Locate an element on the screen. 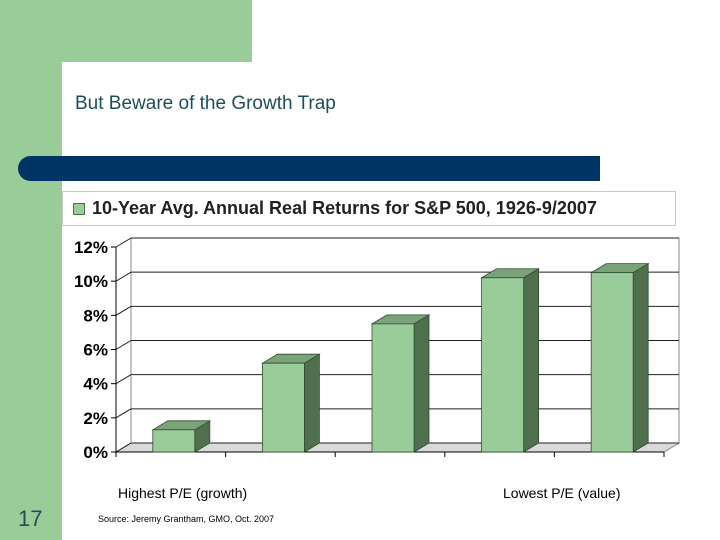  y-tick-label: 0% is located at coordinates (95, 452).